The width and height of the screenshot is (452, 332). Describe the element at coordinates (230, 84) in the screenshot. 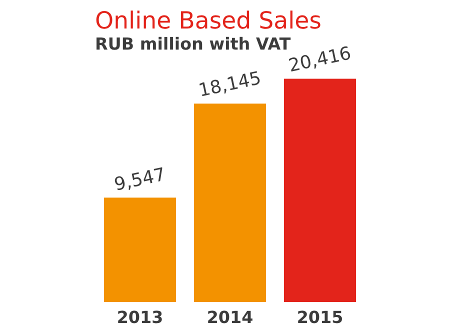

I see `data-label: 18,145` at that location.